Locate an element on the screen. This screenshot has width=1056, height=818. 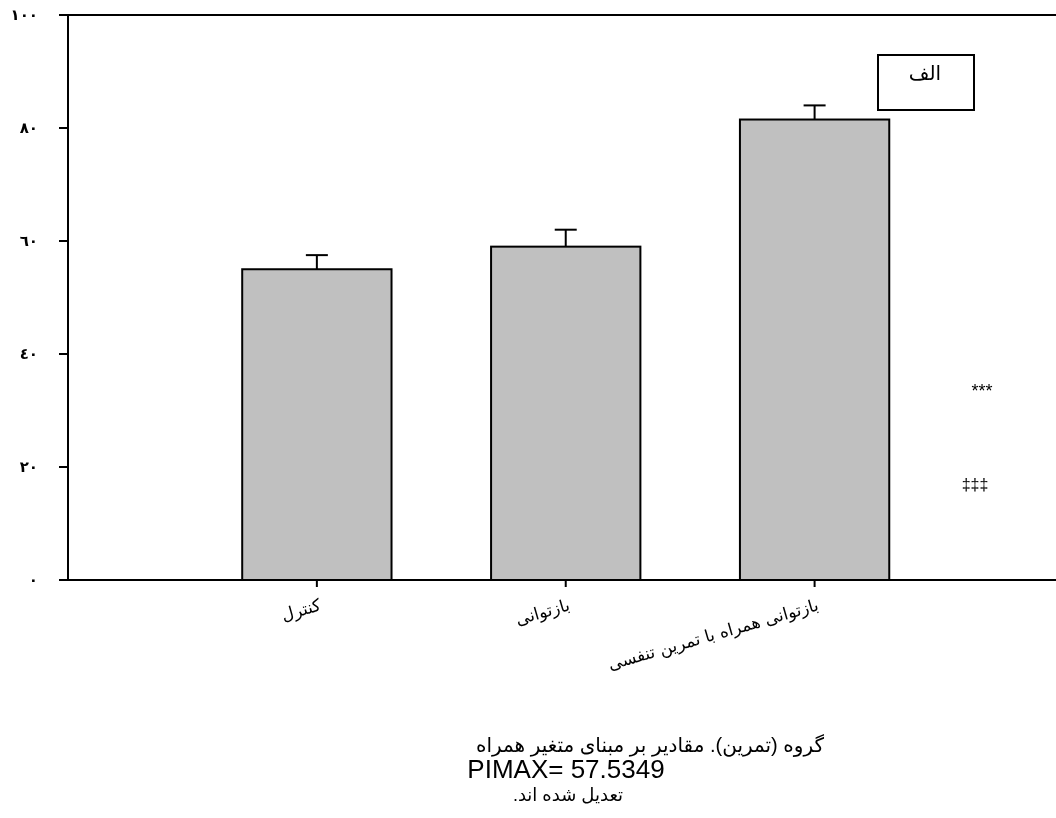
annotation: تعدیل شده اند. is located at coordinates (568, 795).